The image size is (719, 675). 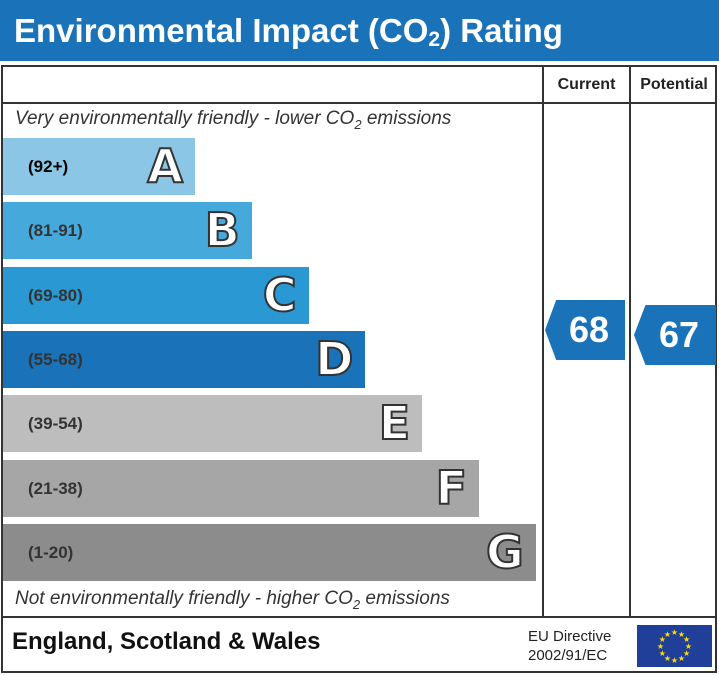 What do you see at coordinates (55, 359) in the screenshot?
I see `rating-range: (55-68)` at bounding box center [55, 359].